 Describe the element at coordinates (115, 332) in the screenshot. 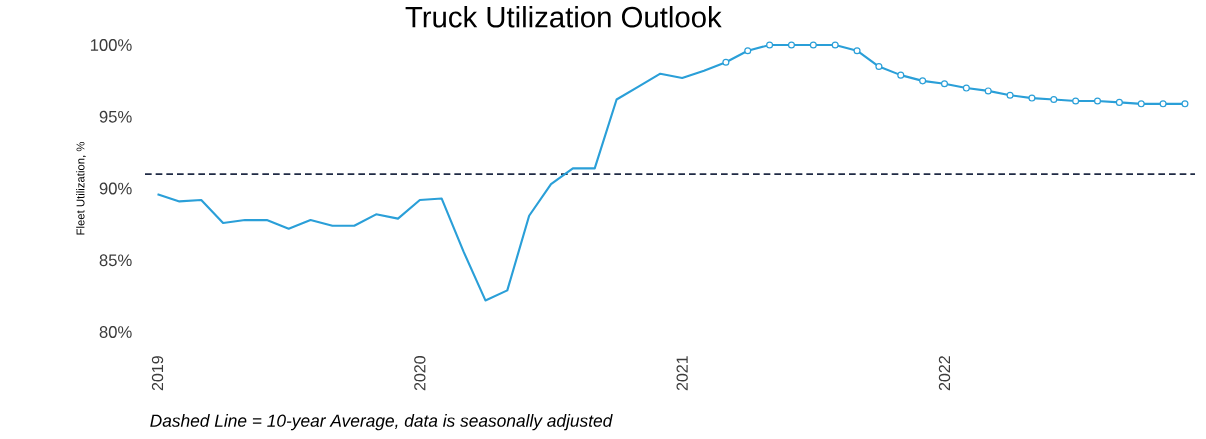

I see `y-tick-label: 80%` at that location.